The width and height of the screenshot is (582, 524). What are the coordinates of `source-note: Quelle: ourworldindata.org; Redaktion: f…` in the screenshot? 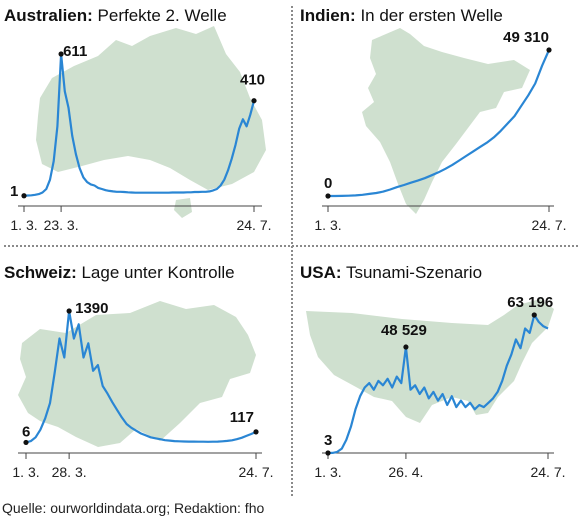 It's located at (133, 508).